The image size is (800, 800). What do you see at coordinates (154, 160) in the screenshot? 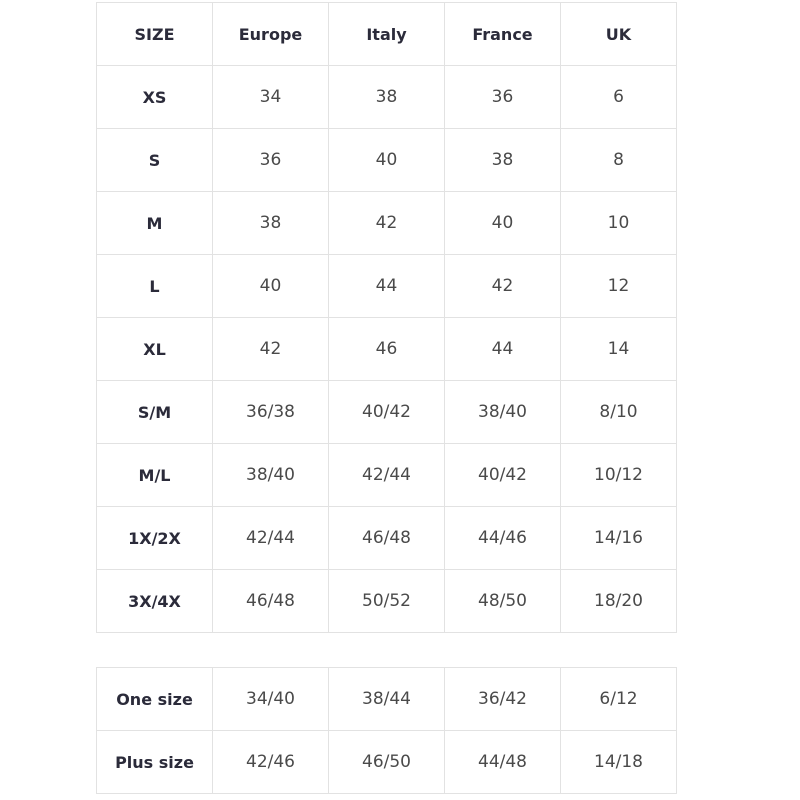
I see `size-label-cell: S` at bounding box center [154, 160].